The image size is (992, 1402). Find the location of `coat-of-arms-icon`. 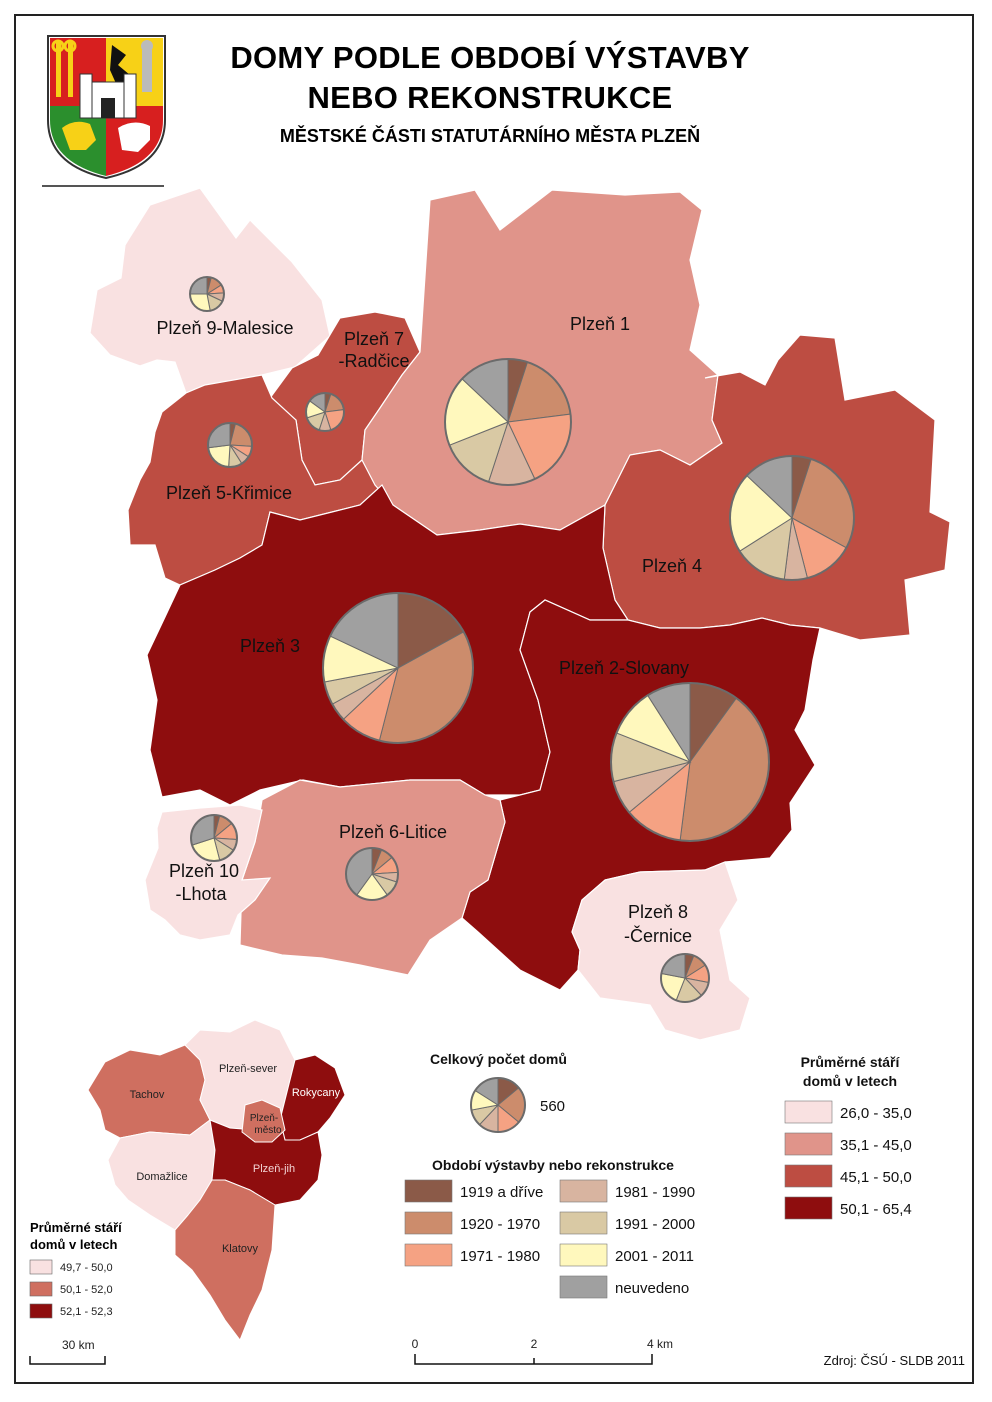

coat-of-arms-icon is located at coordinates (104, 111).